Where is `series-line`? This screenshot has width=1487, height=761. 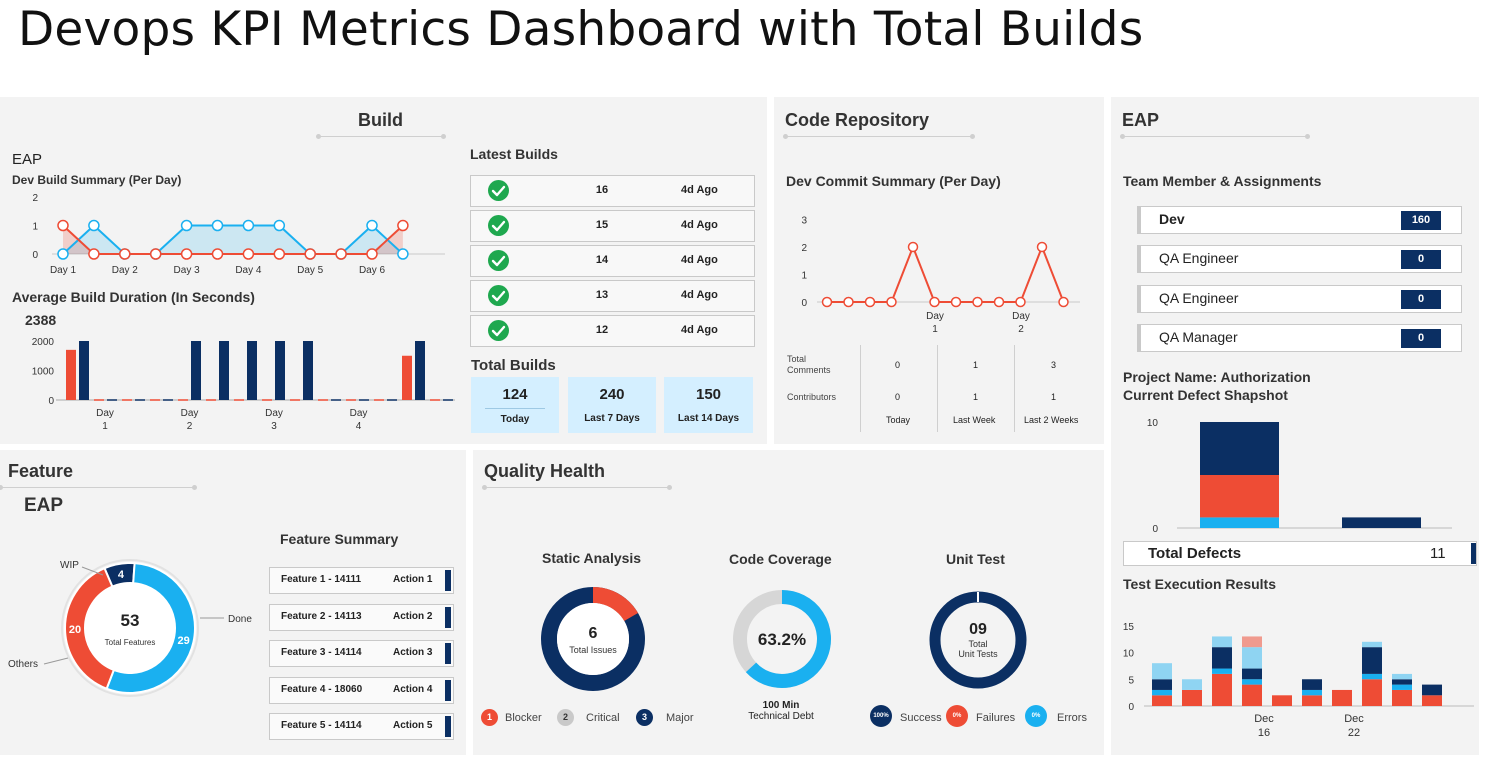 series-line is located at coordinates (946, 273).